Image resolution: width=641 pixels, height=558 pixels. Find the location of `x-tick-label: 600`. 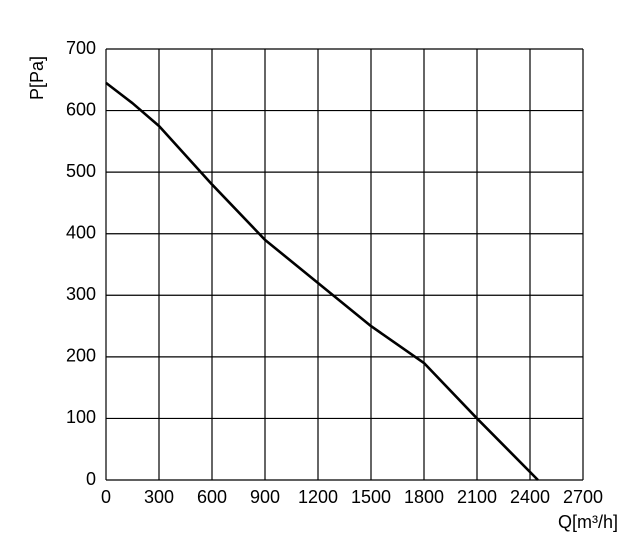

x-tick-label: 600 is located at coordinates (212, 497).